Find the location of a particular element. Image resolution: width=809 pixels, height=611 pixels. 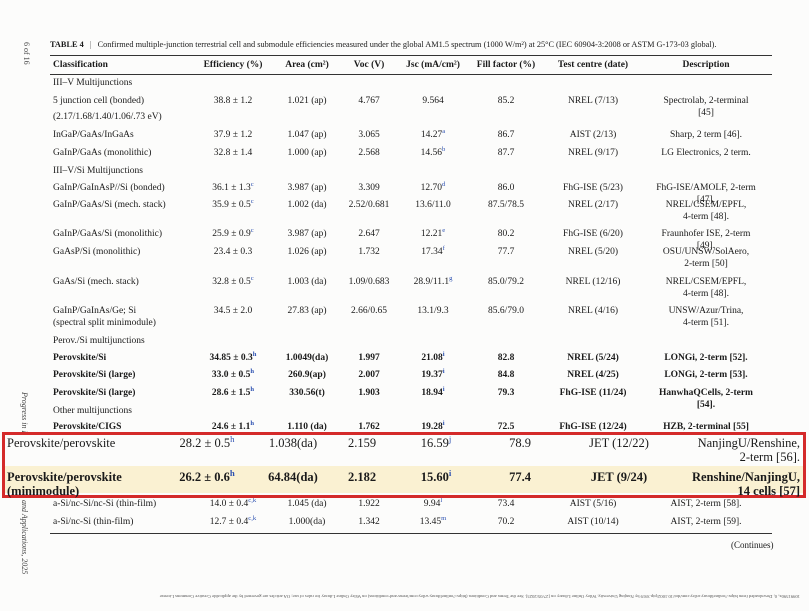

cell-value: 25.9 ± 0.9 is located at coordinates (231, 234).